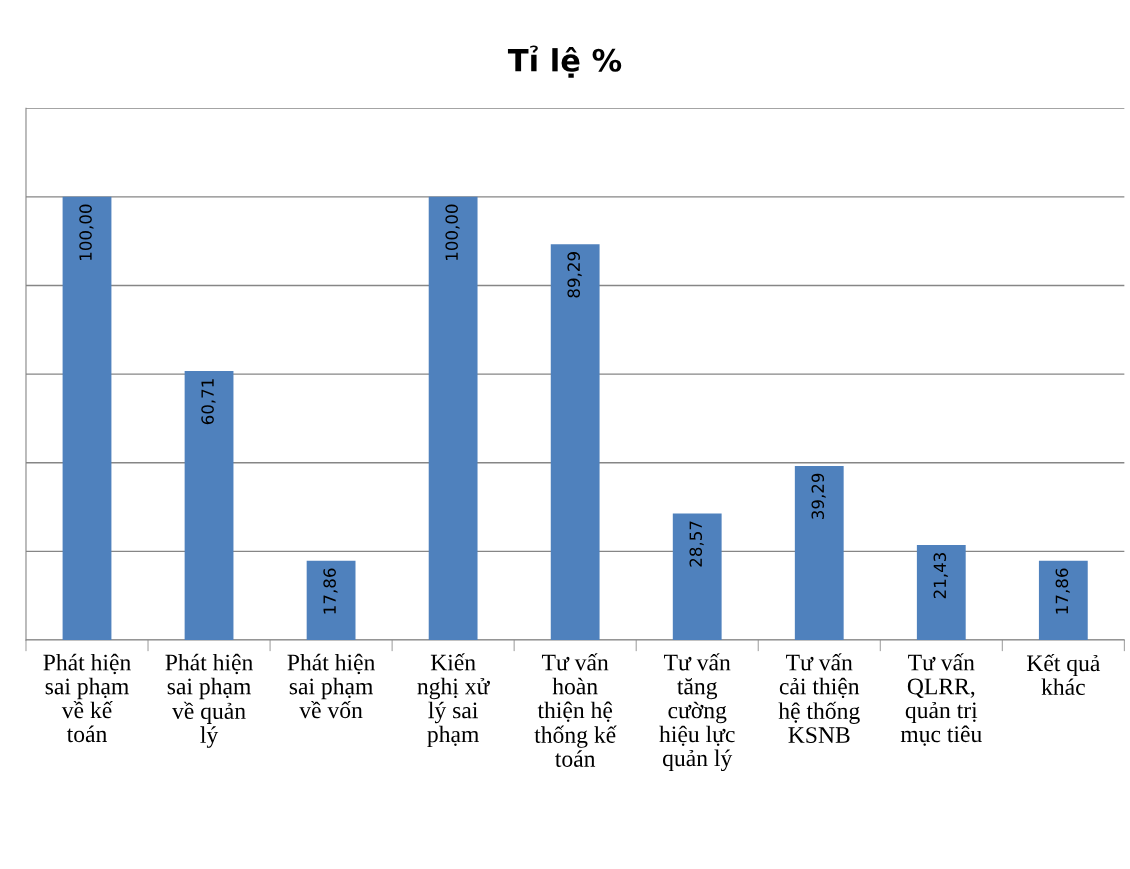 Image resolution: width=1130 pixels, height=869 pixels. I want to click on x-tick-label: Tư vấn hoàn thiện hệ thống kế toán, so click(575, 710).